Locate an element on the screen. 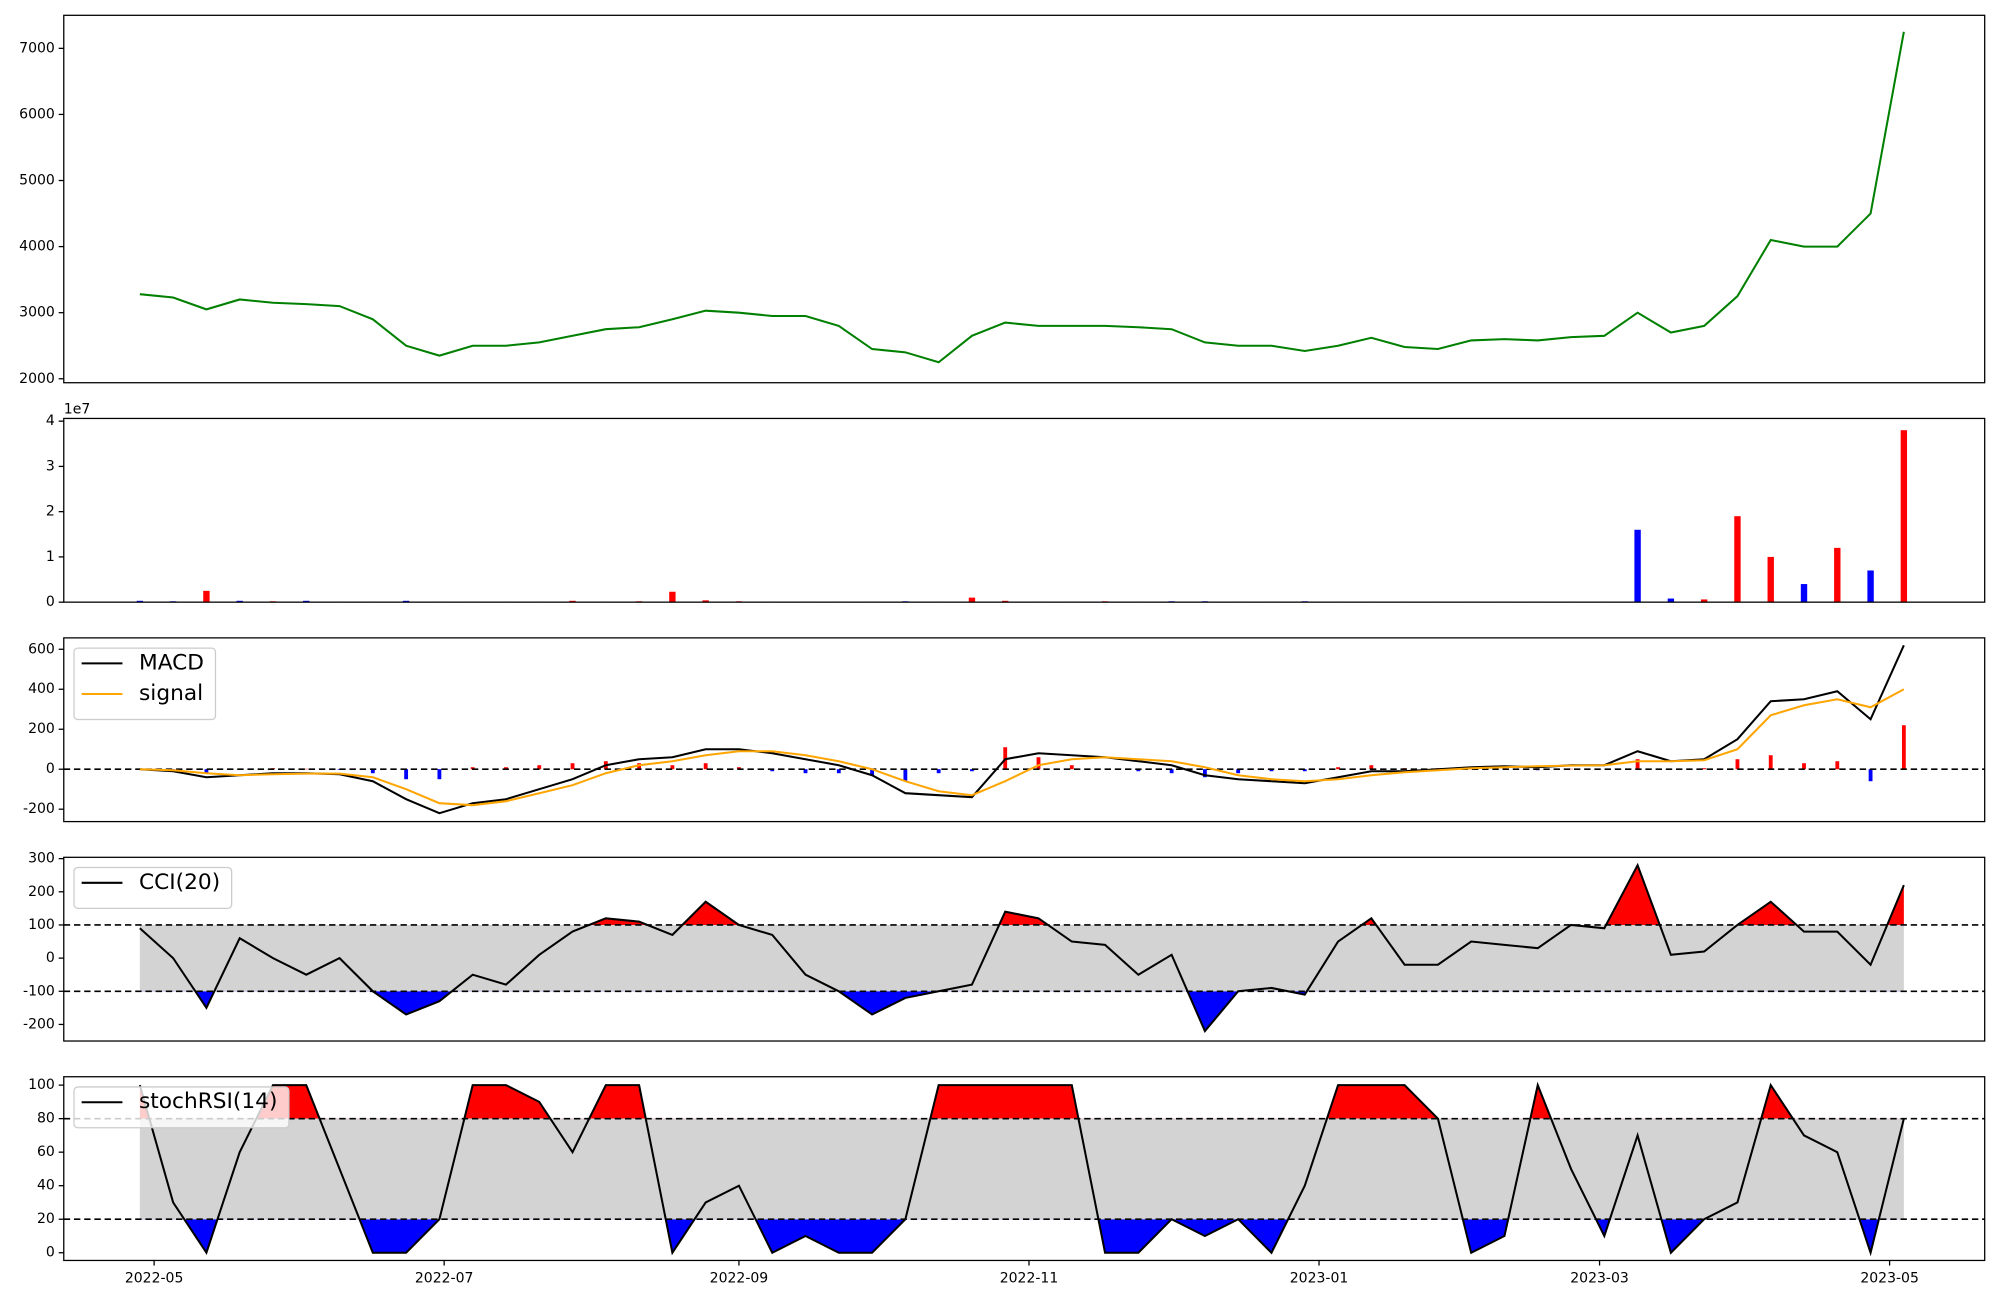  y-tick-label: 4 is located at coordinates (50, 421).